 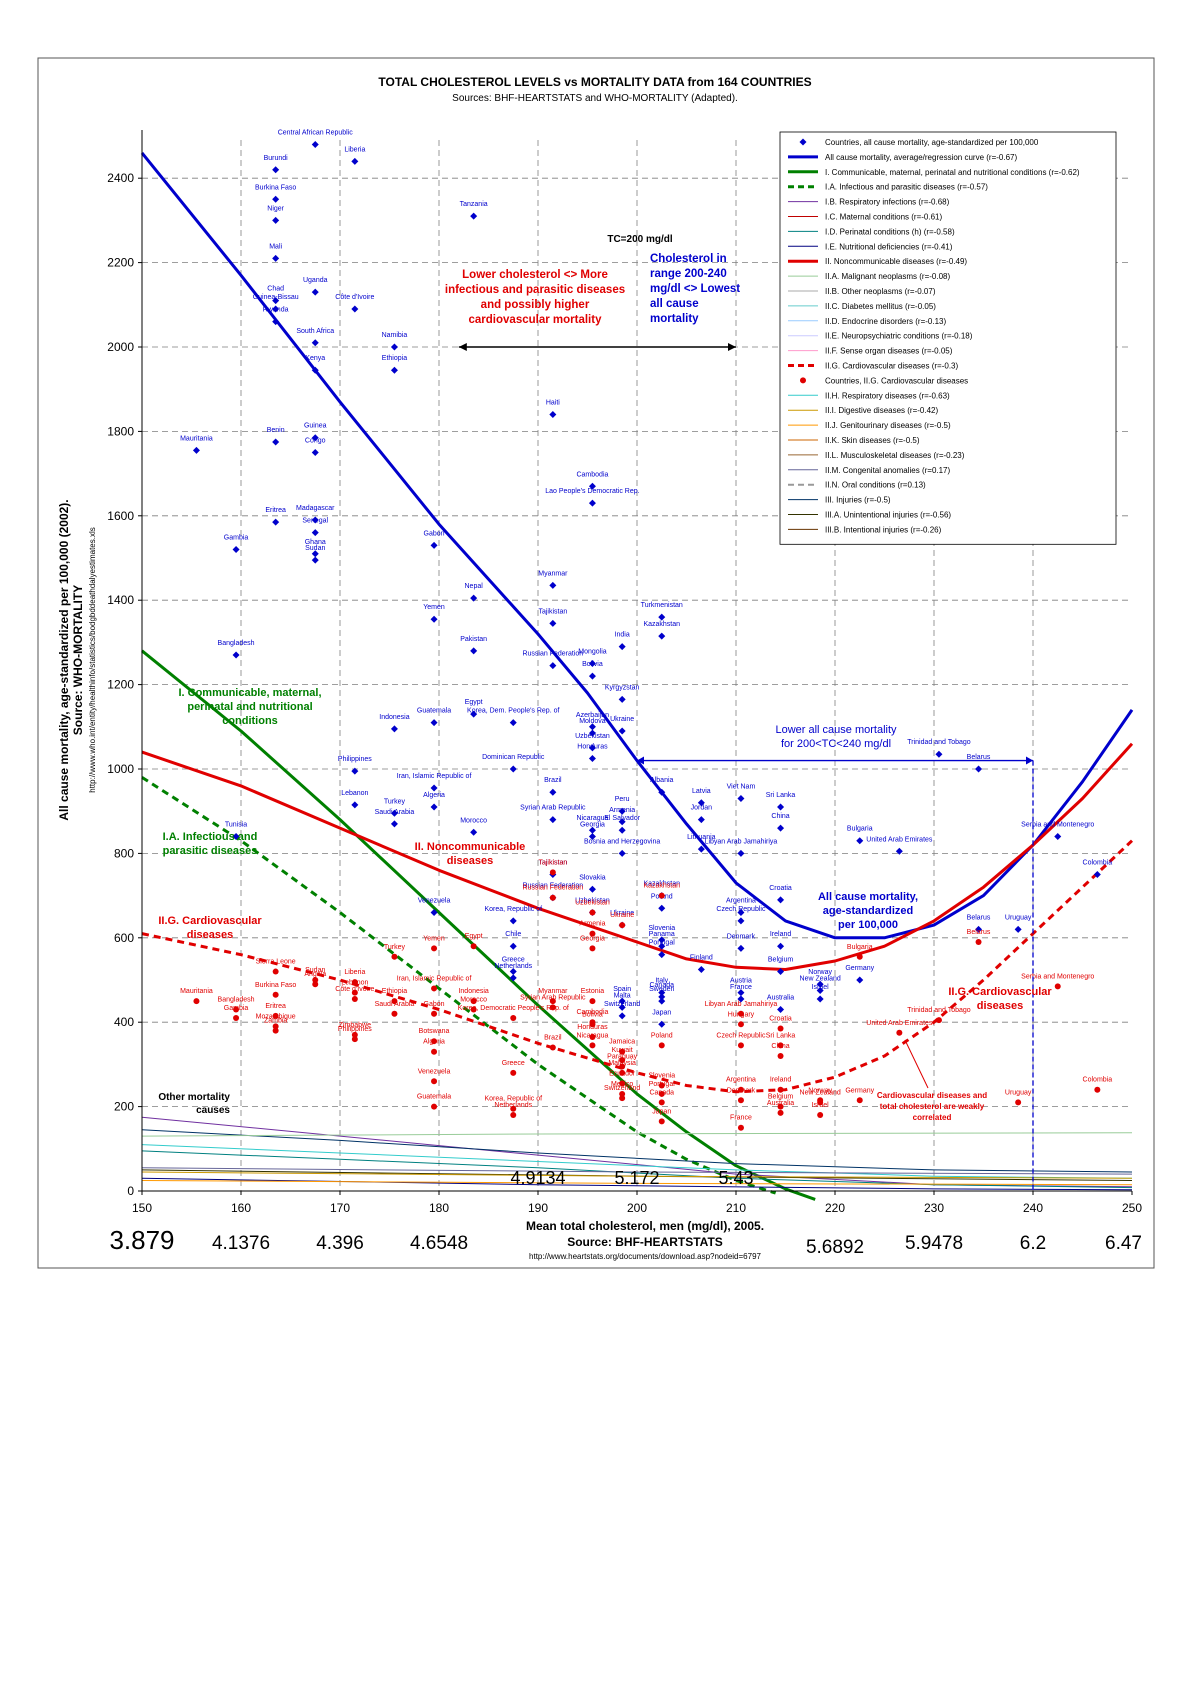 What do you see at coordinates (661, 624) in the screenshot?
I see `point-label-all-cause: Kazakhstan` at bounding box center [661, 624].